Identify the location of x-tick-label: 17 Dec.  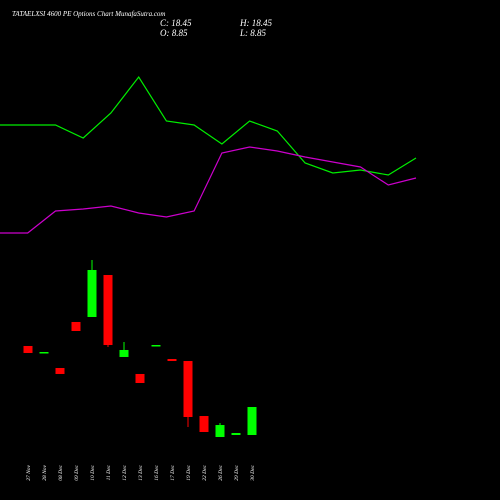
(173, 472).